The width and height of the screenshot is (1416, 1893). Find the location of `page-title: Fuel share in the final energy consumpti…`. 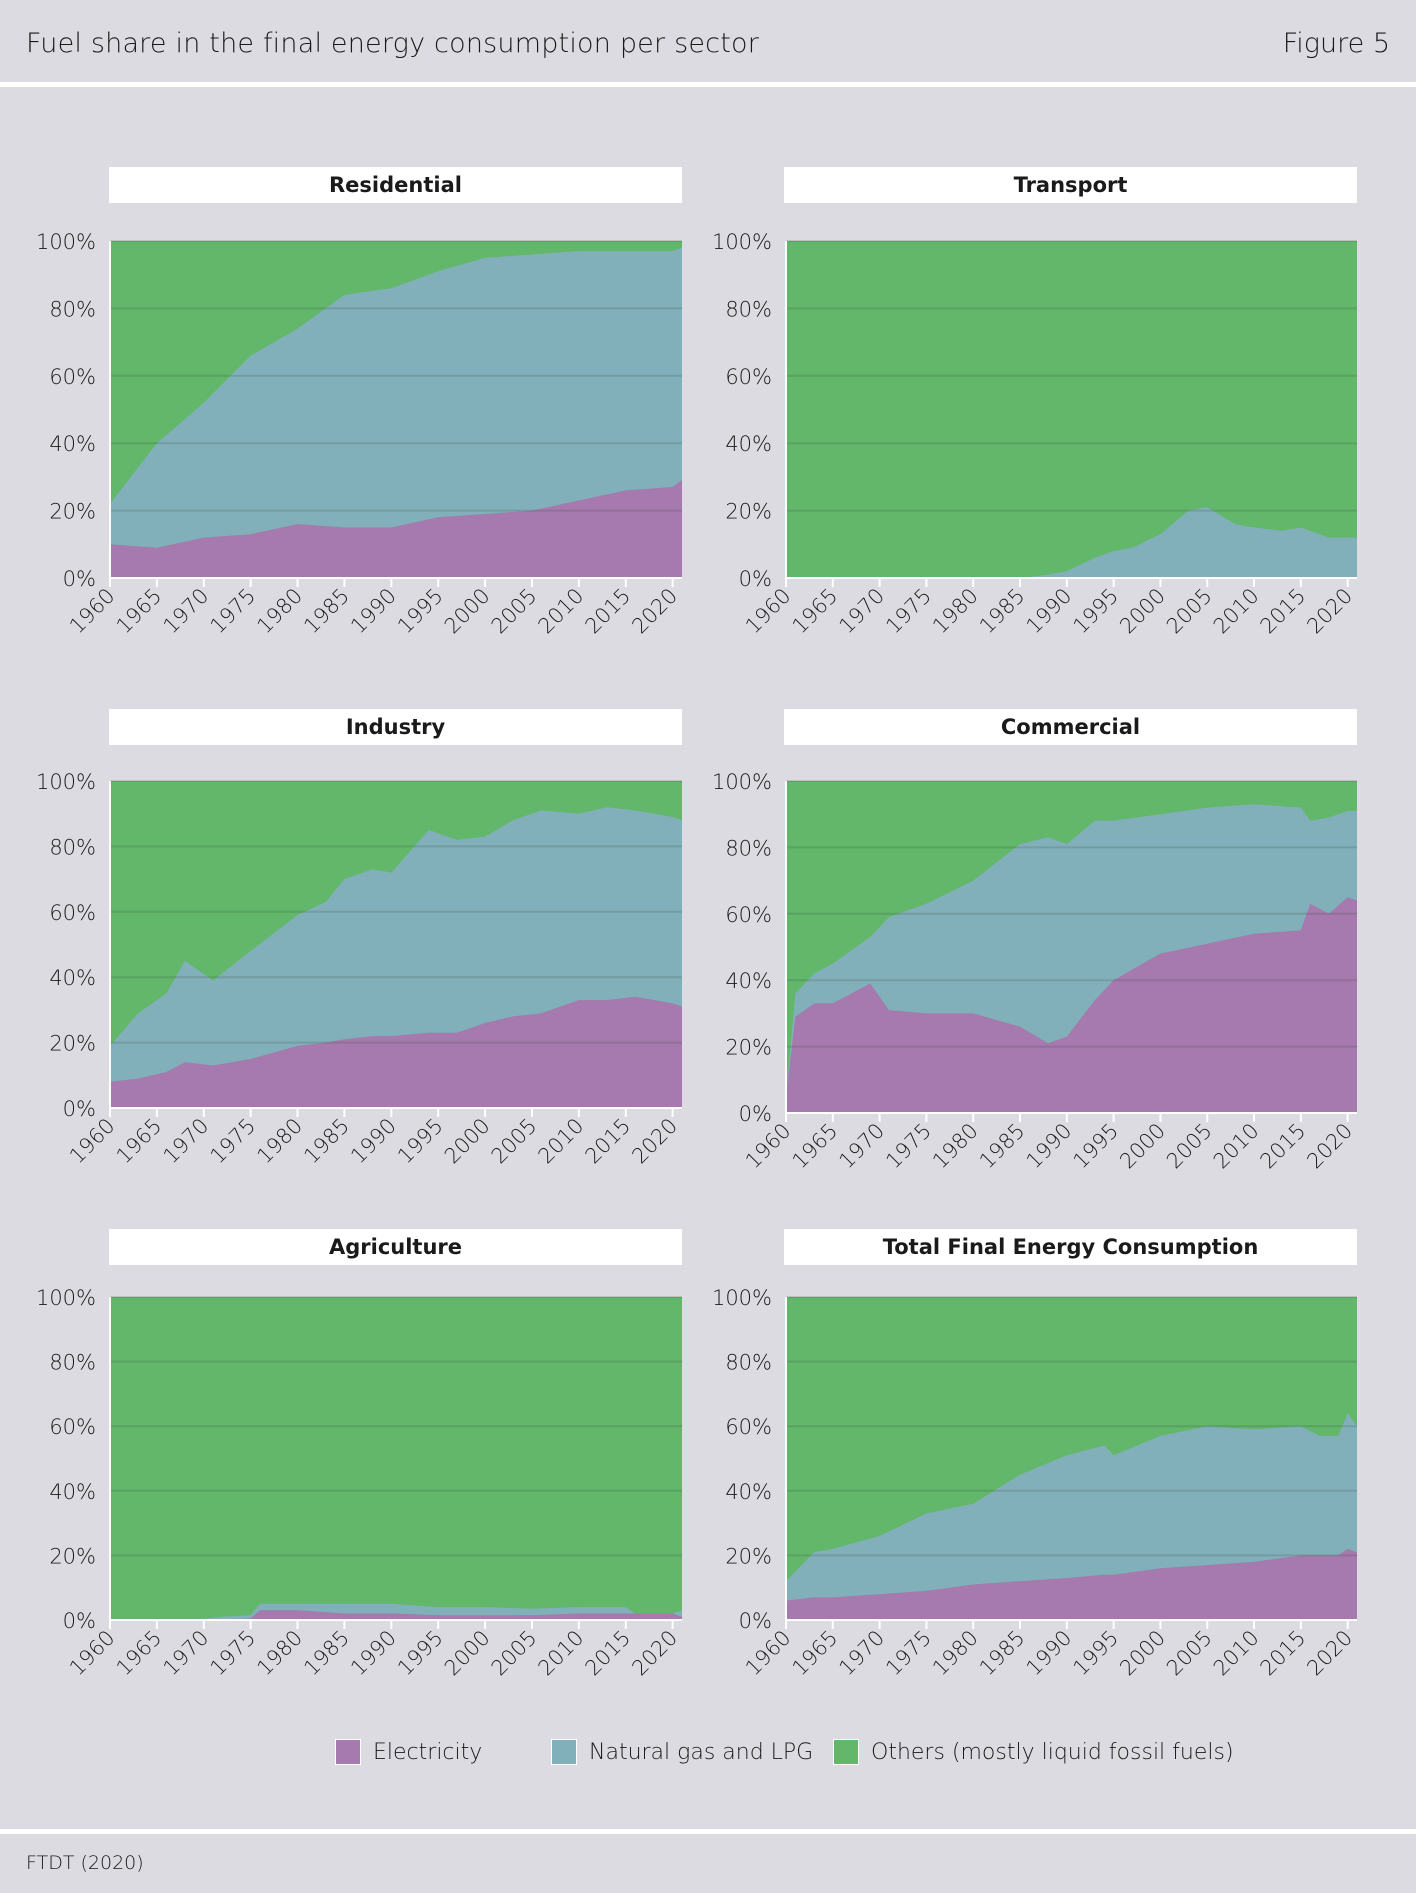

page-title: Fuel share in the final energy consumpti… is located at coordinates (393, 43).